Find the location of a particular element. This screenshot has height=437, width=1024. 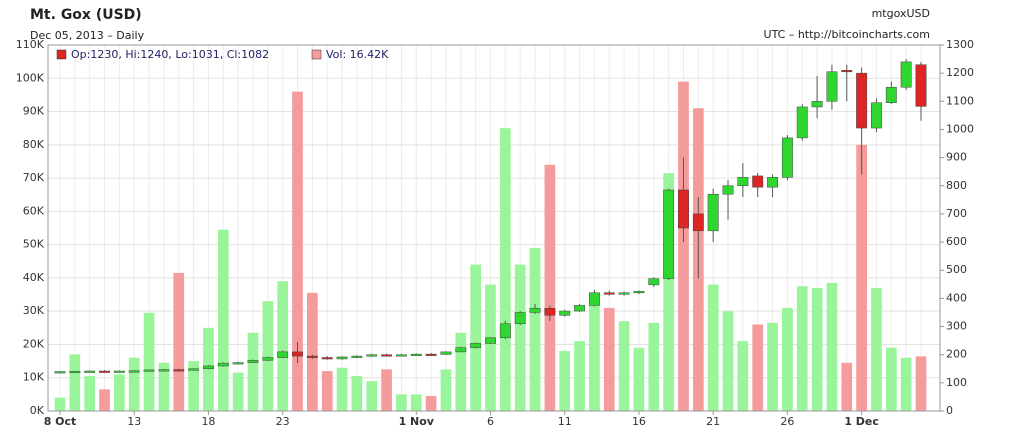

x-tick-label: 11 is located at coordinates (565, 421).